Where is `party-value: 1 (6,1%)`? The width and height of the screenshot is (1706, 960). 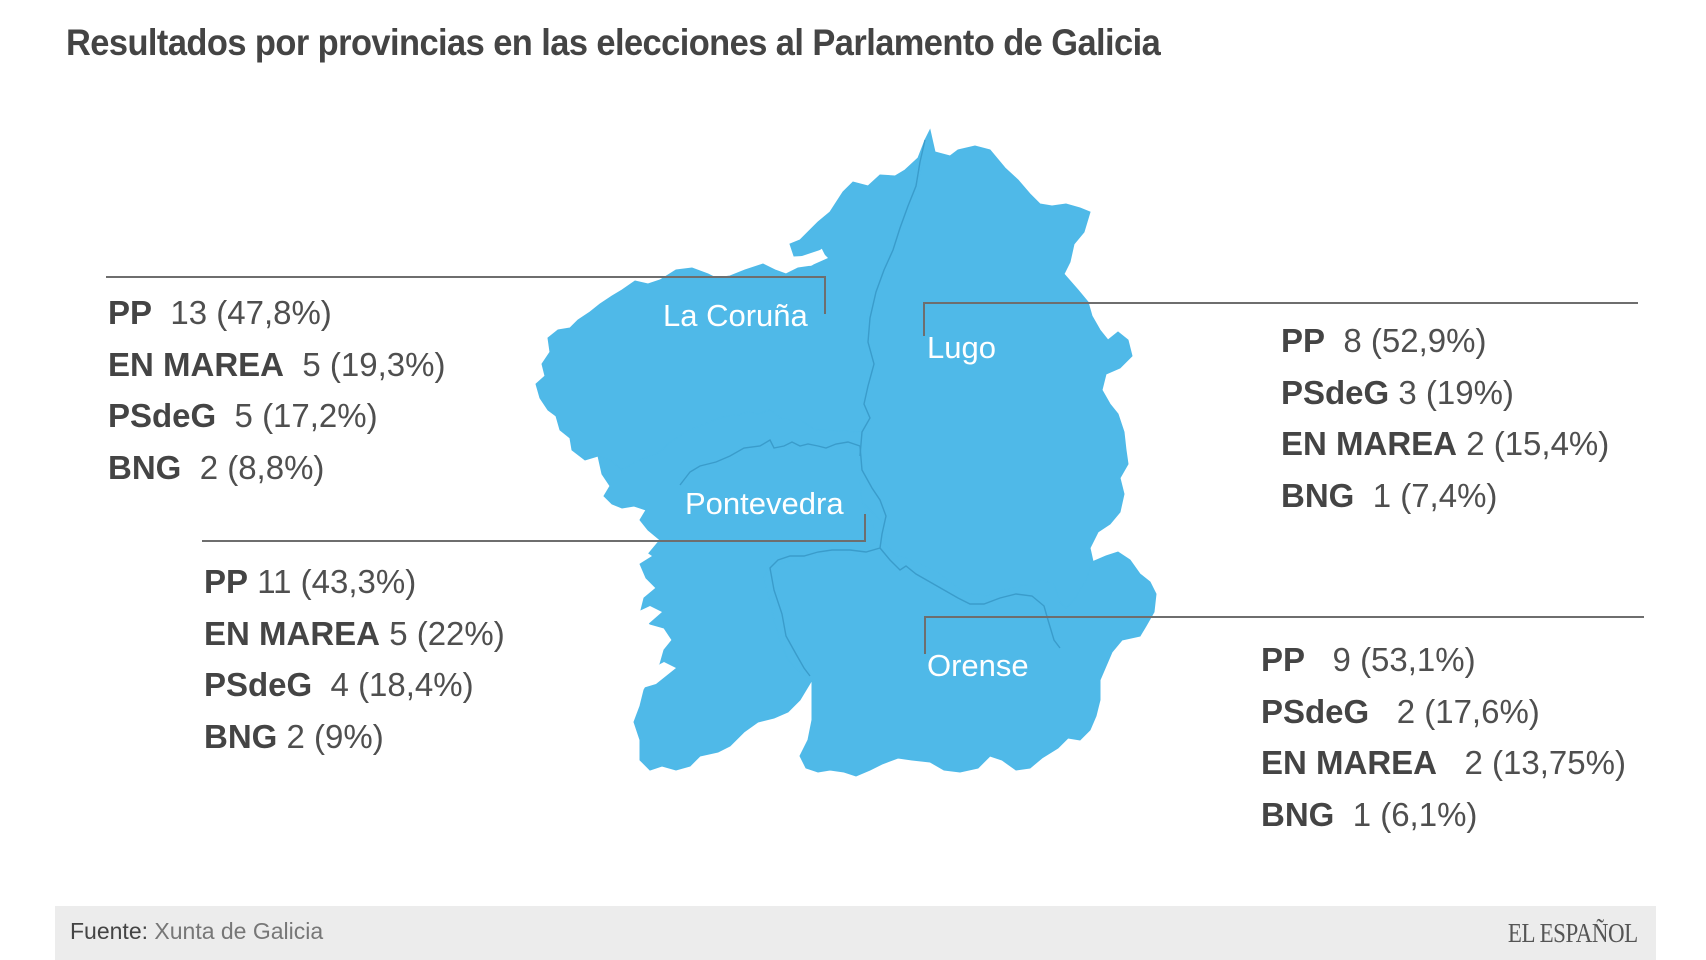
party-value: 1 (6,1%) is located at coordinates (1415, 814).